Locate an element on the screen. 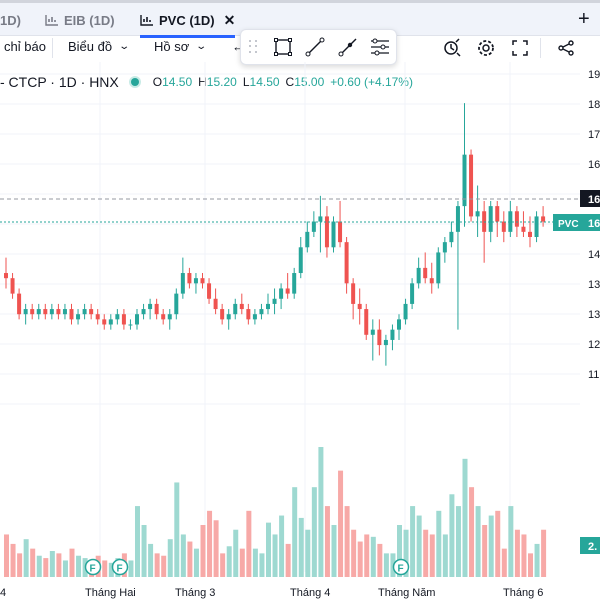  close-icon: ✕ is located at coordinates (229, 19).